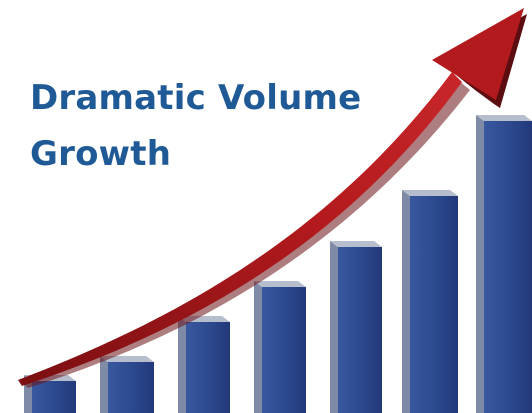  Describe the element at coordinates (478, 54) in the screenshot. I see `arrow-head` at that location.